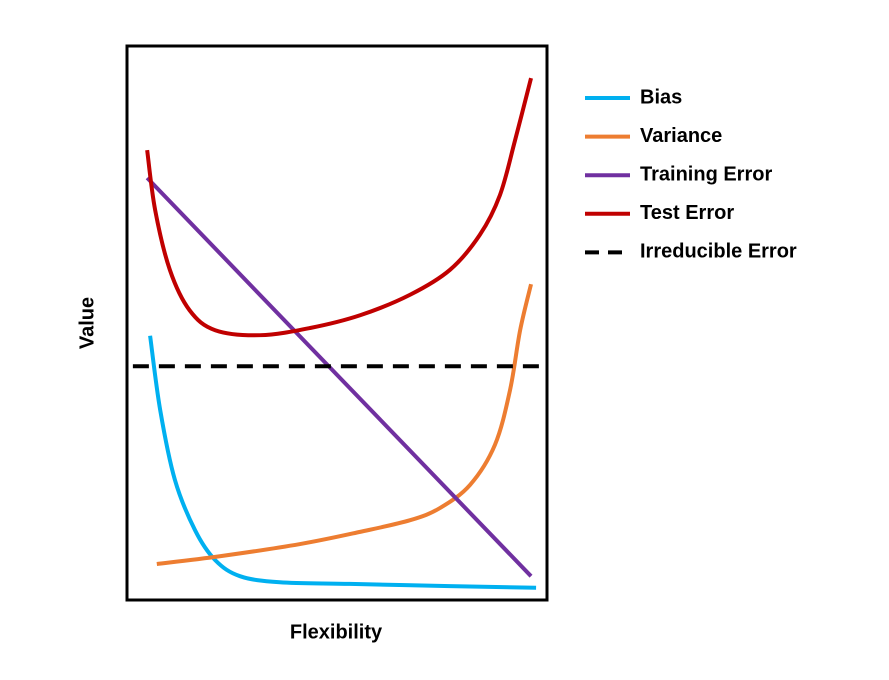 This screenshot has height=680, width=889. What do you see at coordinates (661, 97) in the screenshot?
I see `legend-label: Bias` at bounding box center [661, 97].